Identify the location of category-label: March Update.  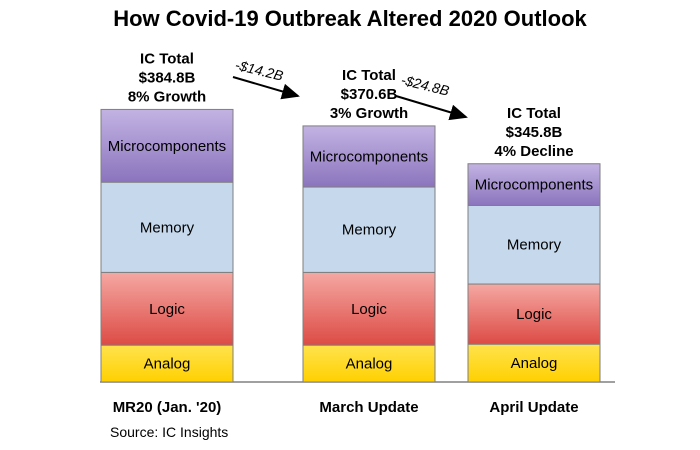
(368, 407).